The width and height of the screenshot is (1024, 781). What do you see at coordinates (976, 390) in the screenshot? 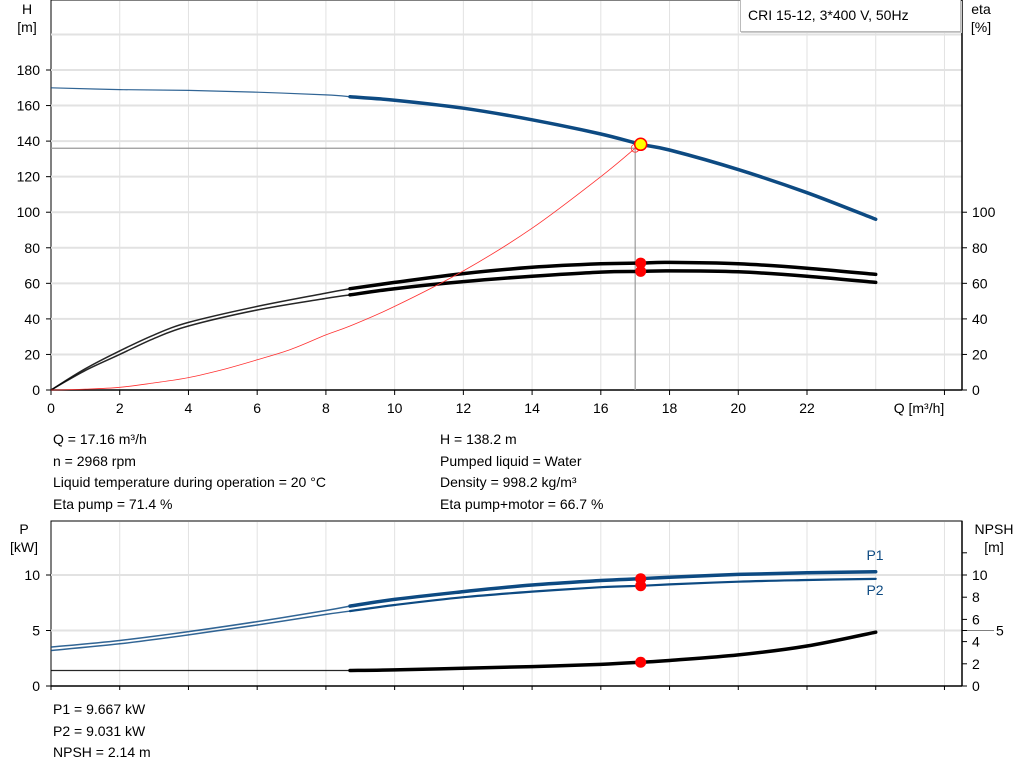
I see `top-right-tick-label: 0` at bounding box center [976, 390].